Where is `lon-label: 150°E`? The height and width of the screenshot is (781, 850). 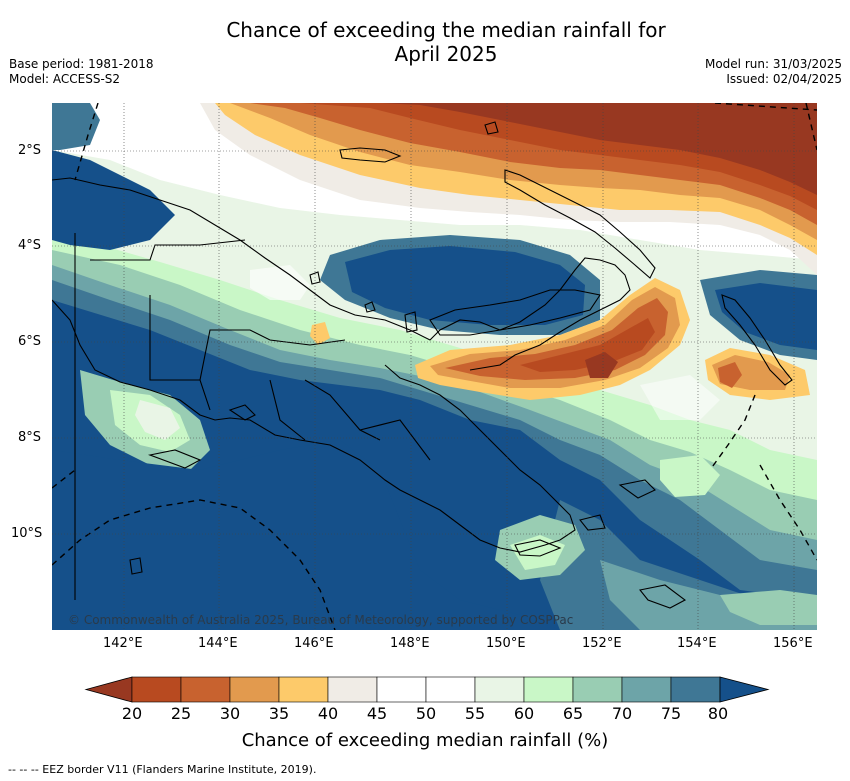
lon-label: 150°E is located at coordinates (506, 643).